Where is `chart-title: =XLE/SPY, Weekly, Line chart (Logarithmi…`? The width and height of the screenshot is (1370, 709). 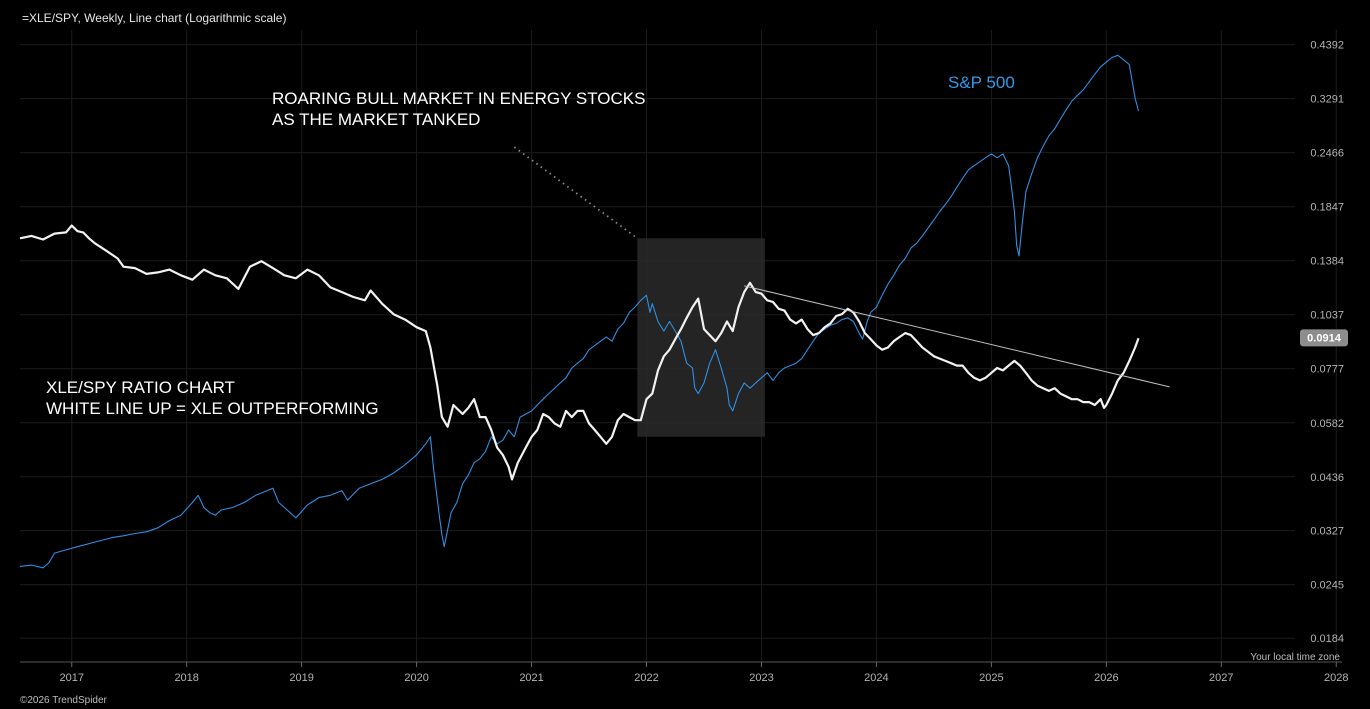 chart-title: =XLE/SPY, Weekly, Line chart (Logarithmi… is located at coordinates (154, 18).